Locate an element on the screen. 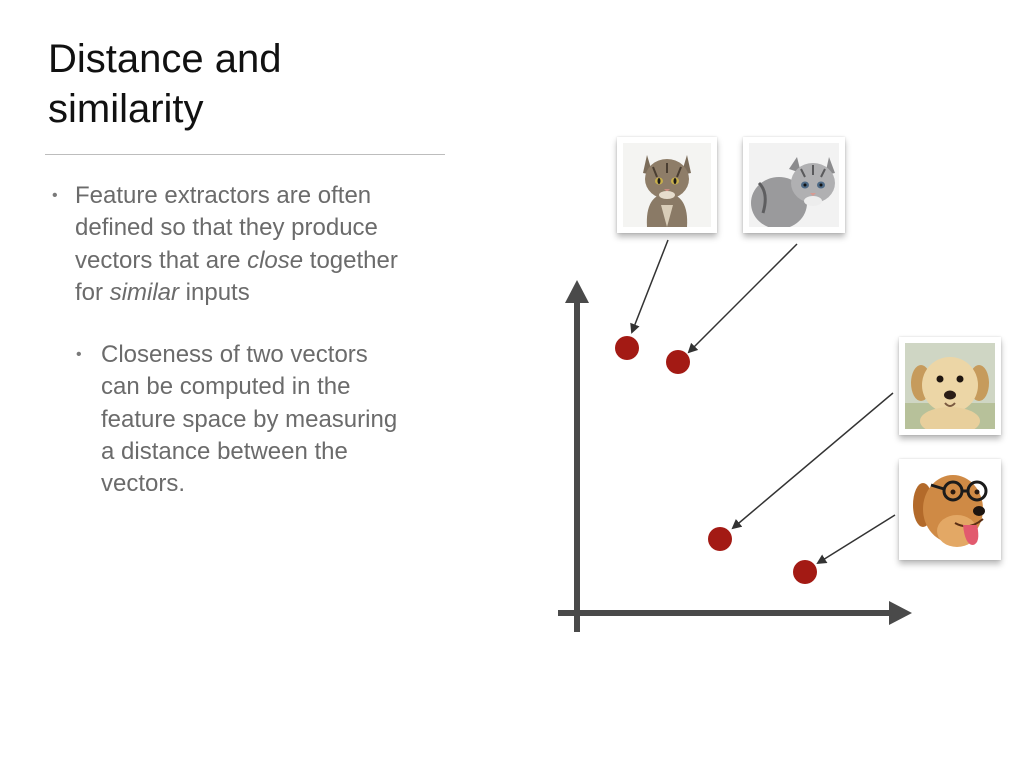 This screenshot has height=768, width=1024. bullet-1-text: together is located at coordinates (350, 260).